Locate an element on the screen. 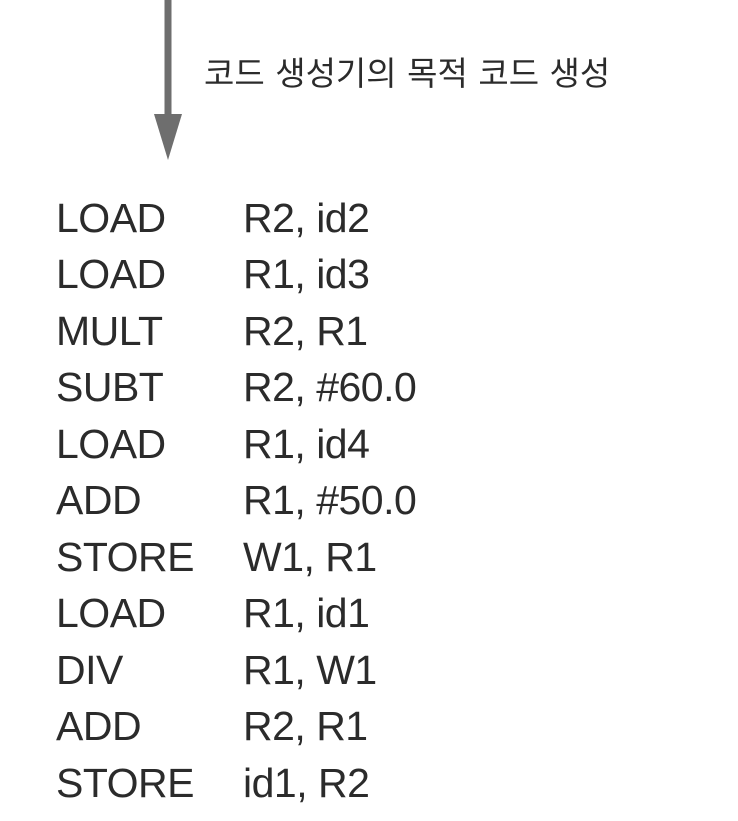 The height and width of the screenshot is (821, 738). opcode: DIV is located at coordinates (89, 669).